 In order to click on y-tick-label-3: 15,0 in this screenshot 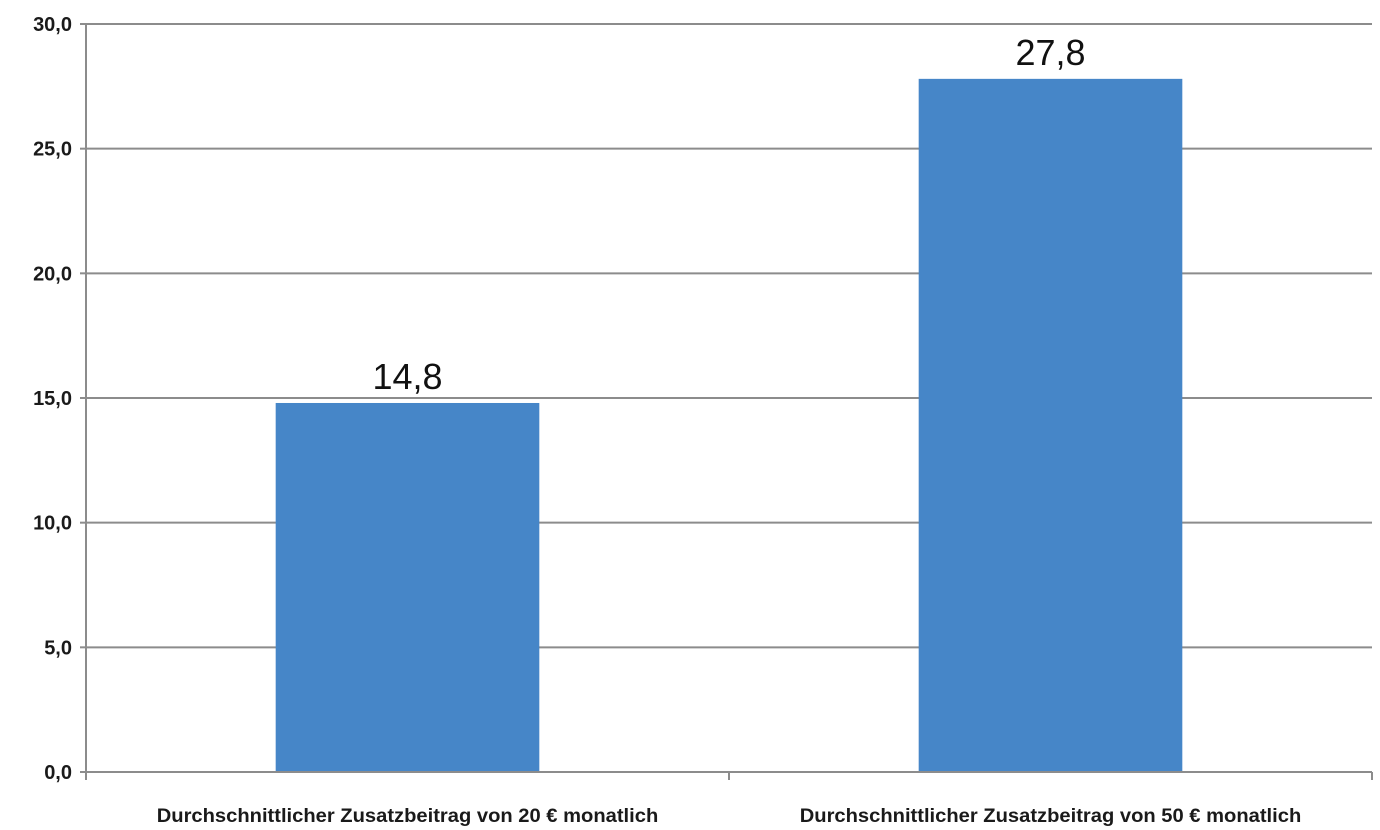, I will do `click(52, 399)`.